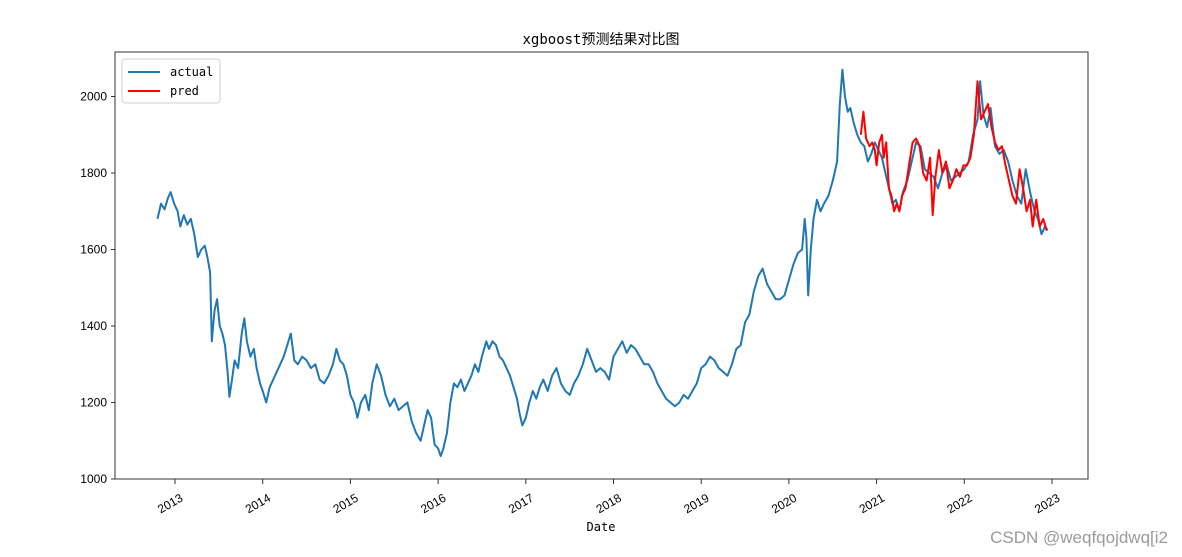 The height and width of the screenshot is (557, 1182). I want to click on x-tick-label: 2019, so click(696, 504).